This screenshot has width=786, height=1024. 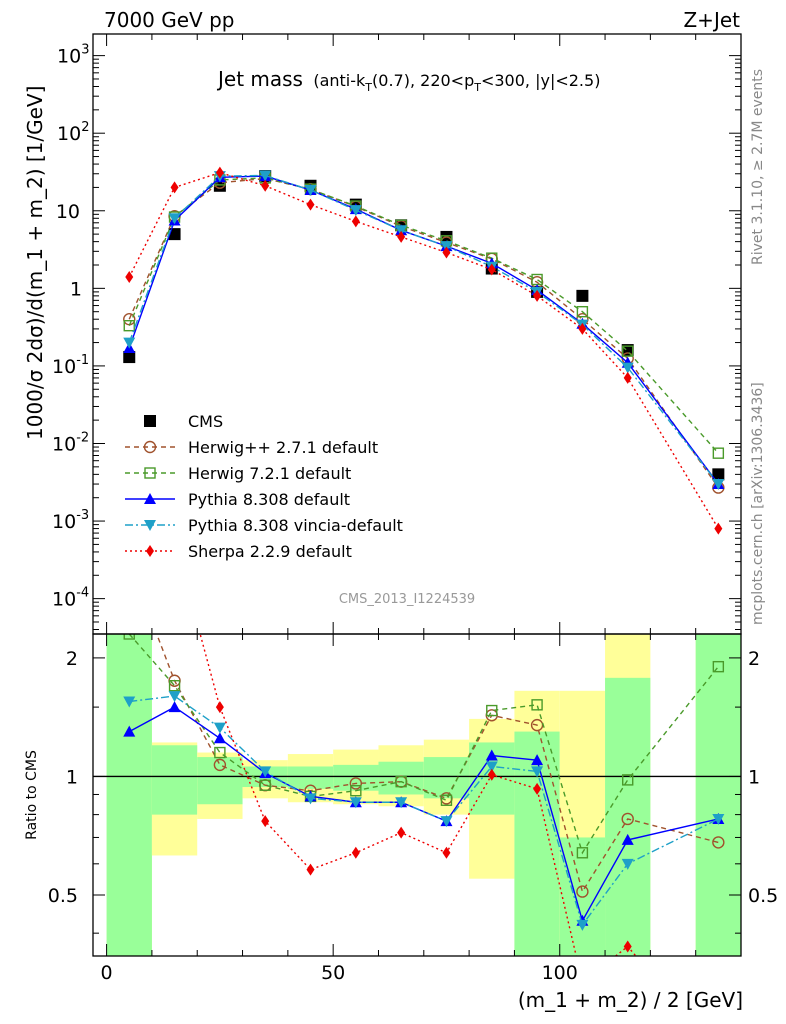 I want to click on ratio-y-tick-label: 2, so click(x=72, y=659).